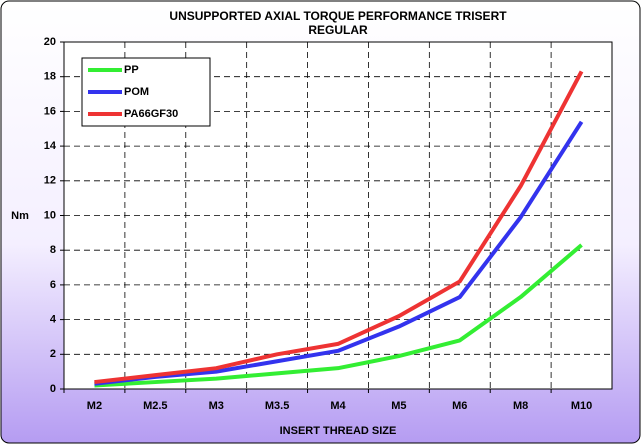 The height and width of the screenshot is (444, 641). What do you see at coordinates (50, 77) in the screenshot?
I see `y-tick-label: 18` at bounding box center [50, 77].